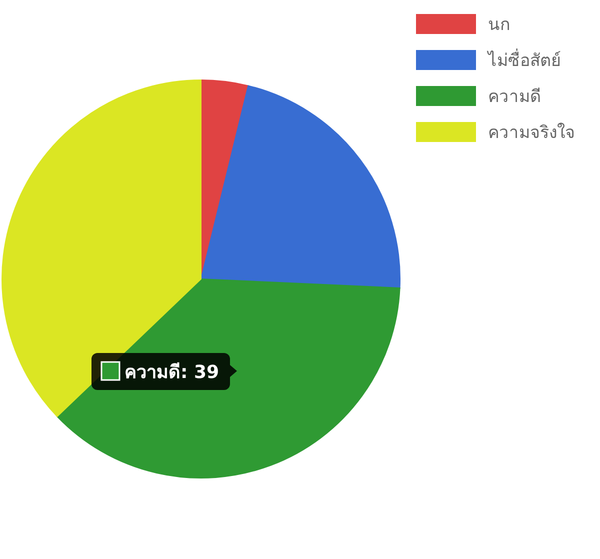  Describe the element at coordinates (514, 97) in the screenshot. I see `legend-label: ความดี` at that location.